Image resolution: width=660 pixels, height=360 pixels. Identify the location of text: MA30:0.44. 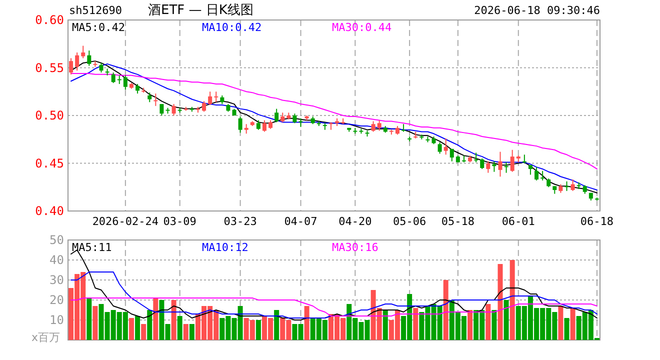
(362, 27).